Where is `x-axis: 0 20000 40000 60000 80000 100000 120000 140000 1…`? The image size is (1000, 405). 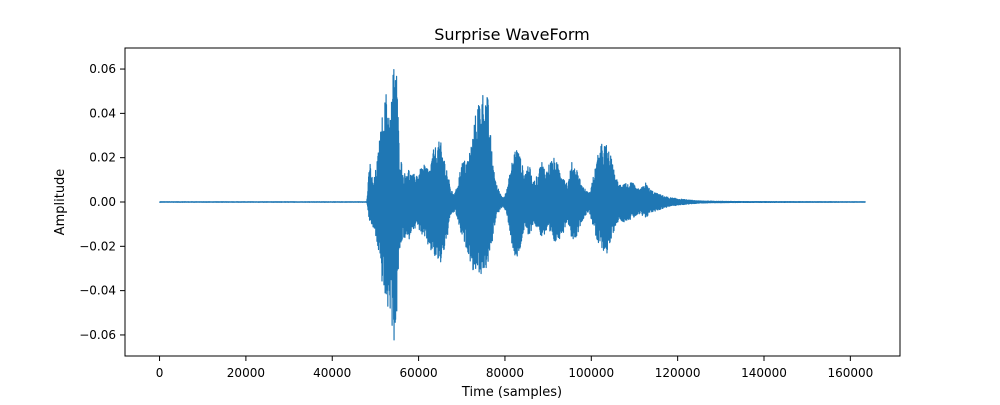 x-axis: 0 20000 40000 60000 80000 100000 120000 140000 1… is located at coordinates (514, 368).